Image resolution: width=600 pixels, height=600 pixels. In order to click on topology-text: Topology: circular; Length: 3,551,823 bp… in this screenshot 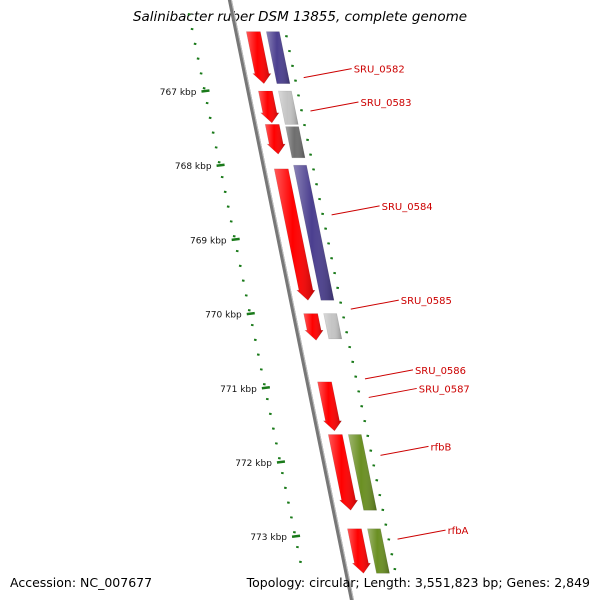, I will do `click(418, 582)`.